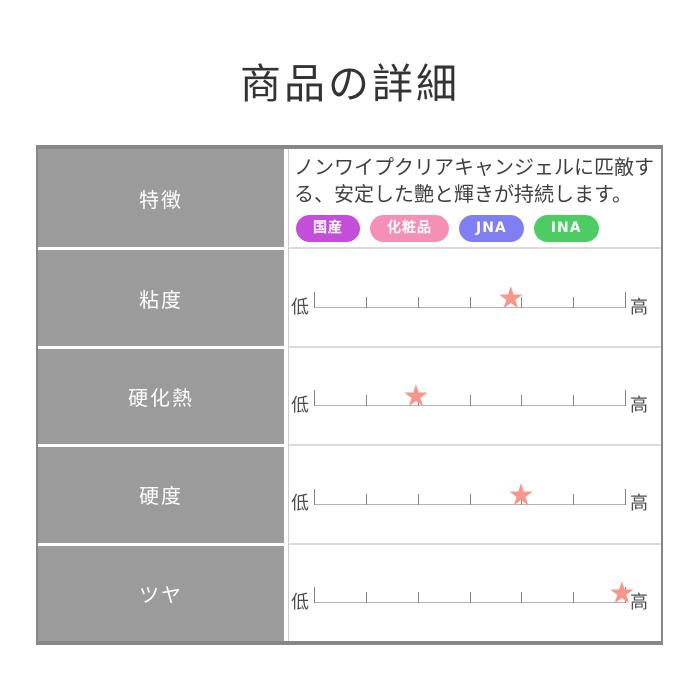 The image size is (700, 700). Describe the element at coordinates (566, 228) in the screenshot. I see `badge: INA` at that location.